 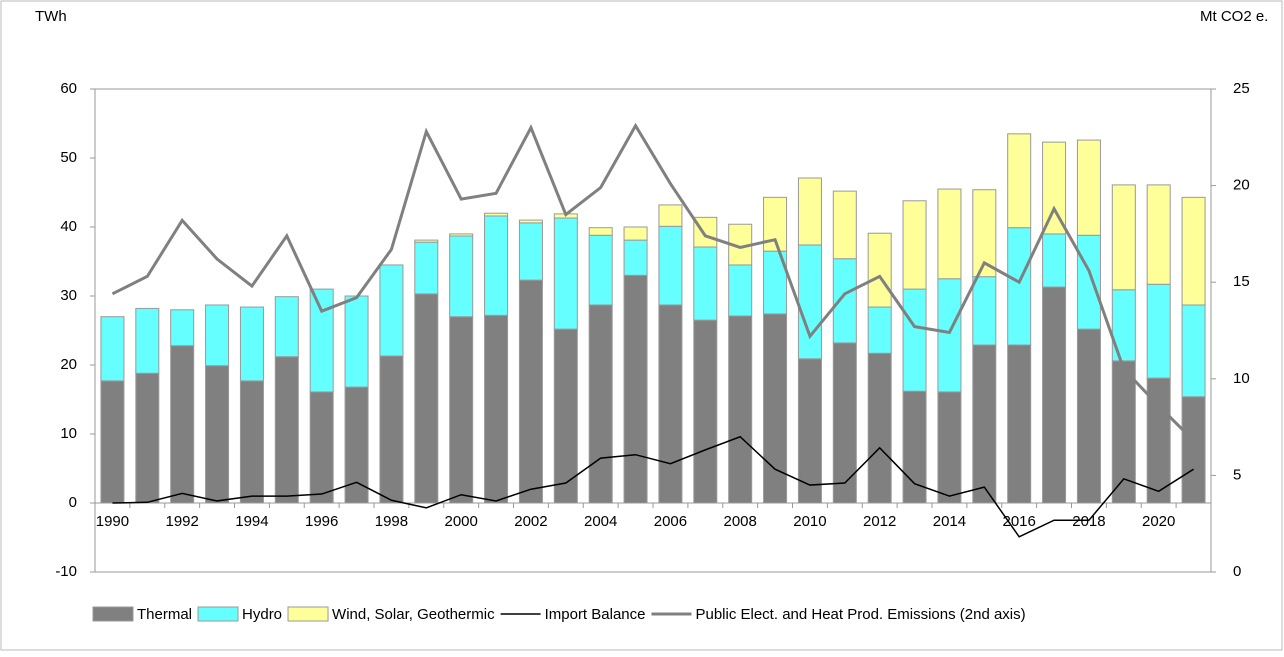 I want to click on x-tick-label: 1996, so click(x=321, y=521).